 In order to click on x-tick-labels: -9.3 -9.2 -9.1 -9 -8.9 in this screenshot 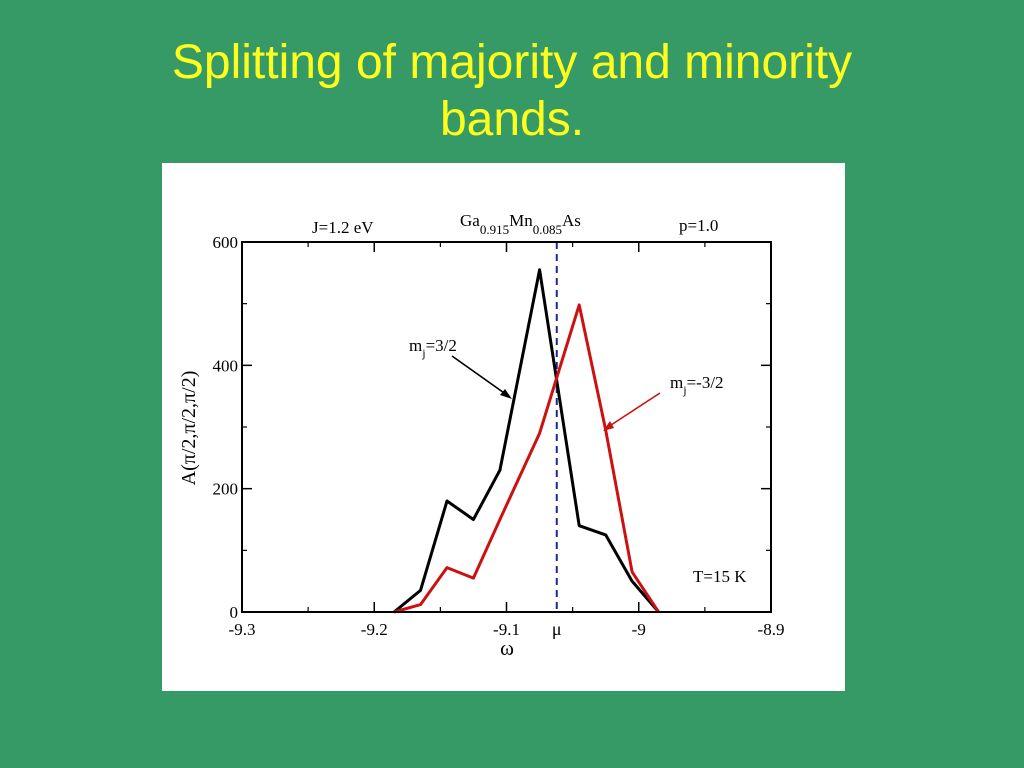, I will do `click(507, 629)`.